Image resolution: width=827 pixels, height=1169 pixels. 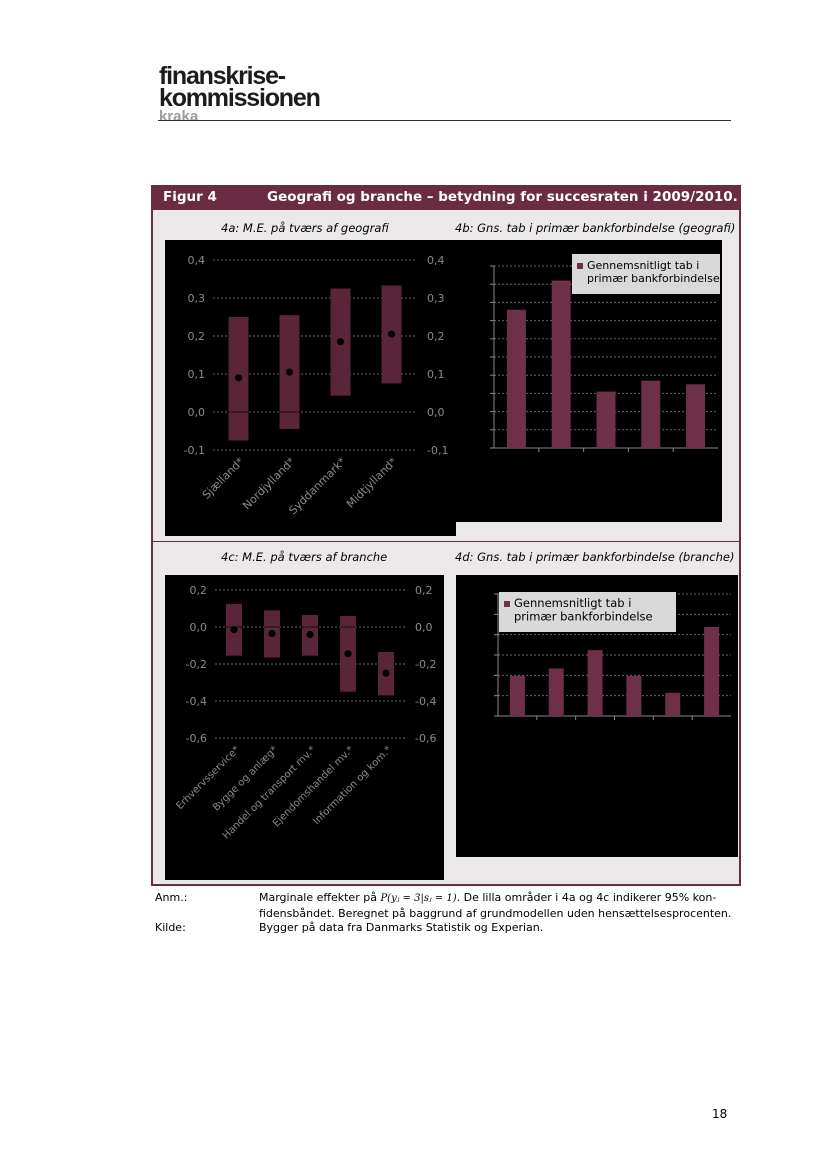 What do you see at coordinates (240, 98) in the screenshot?
I see `logo-line-2: kommissionen` at bounding box center [240, 98].